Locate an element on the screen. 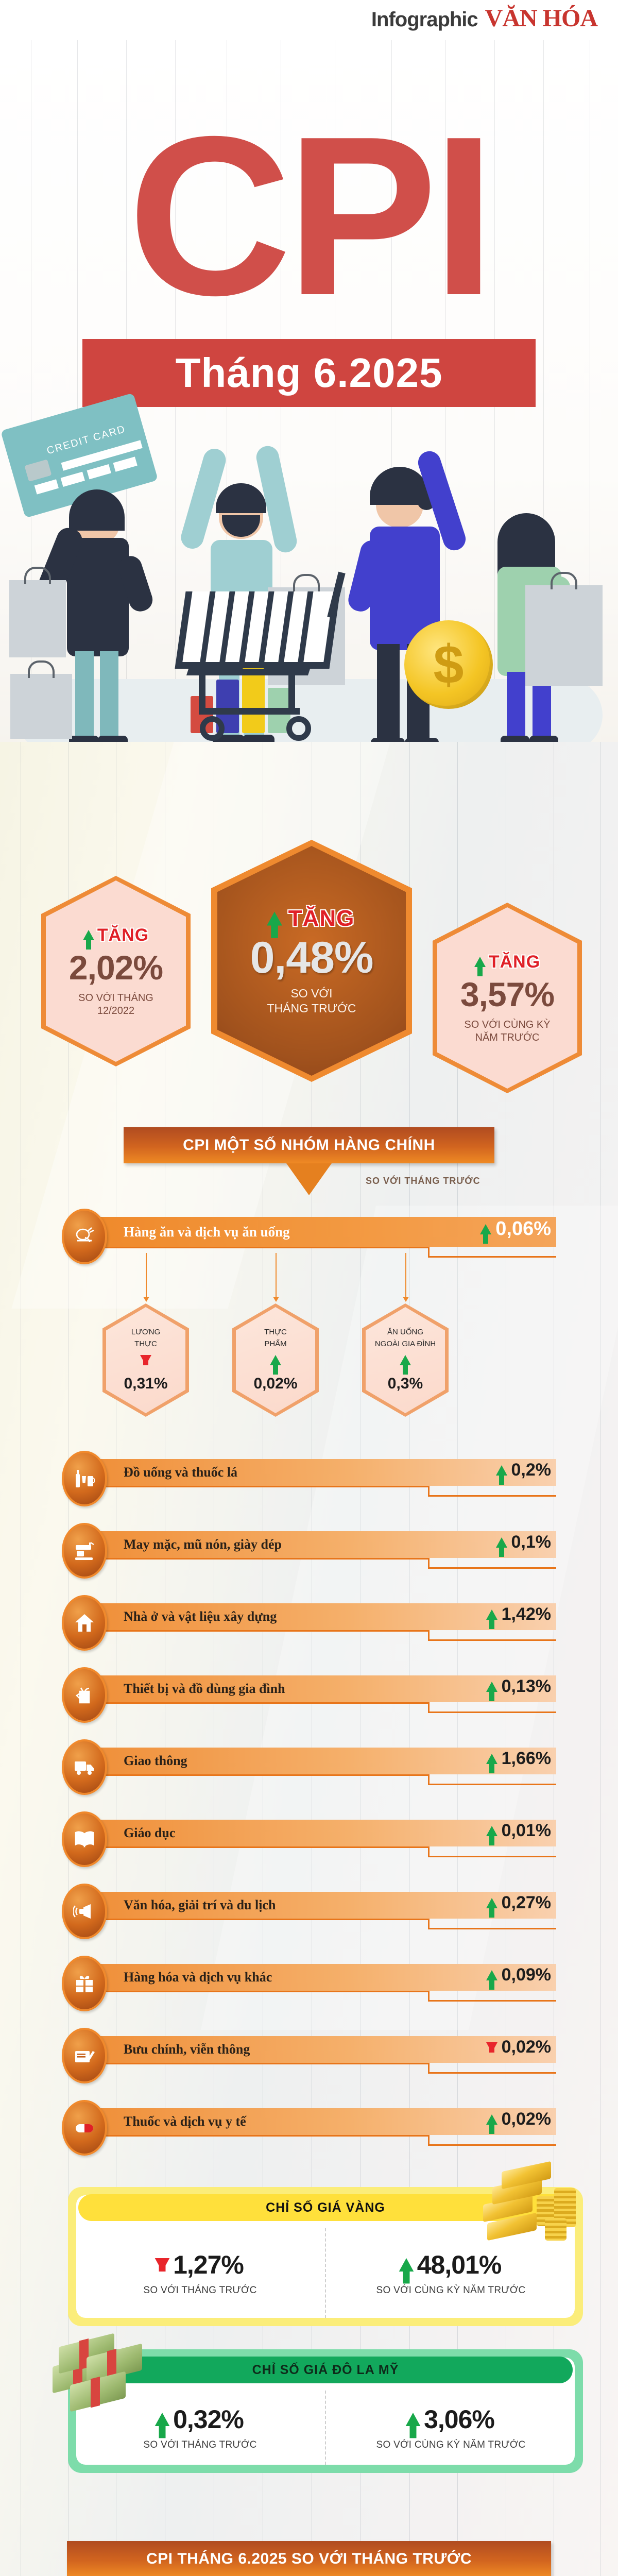 This screenshot has width=618, height=2576. group-value: 0,01% is located at coordinates (526, 1830).